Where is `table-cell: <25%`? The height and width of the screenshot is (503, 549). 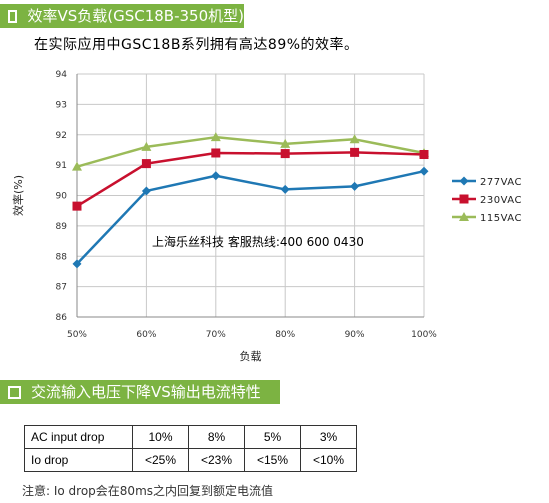
table-cell: <25% is located at coordinates (160, 460).